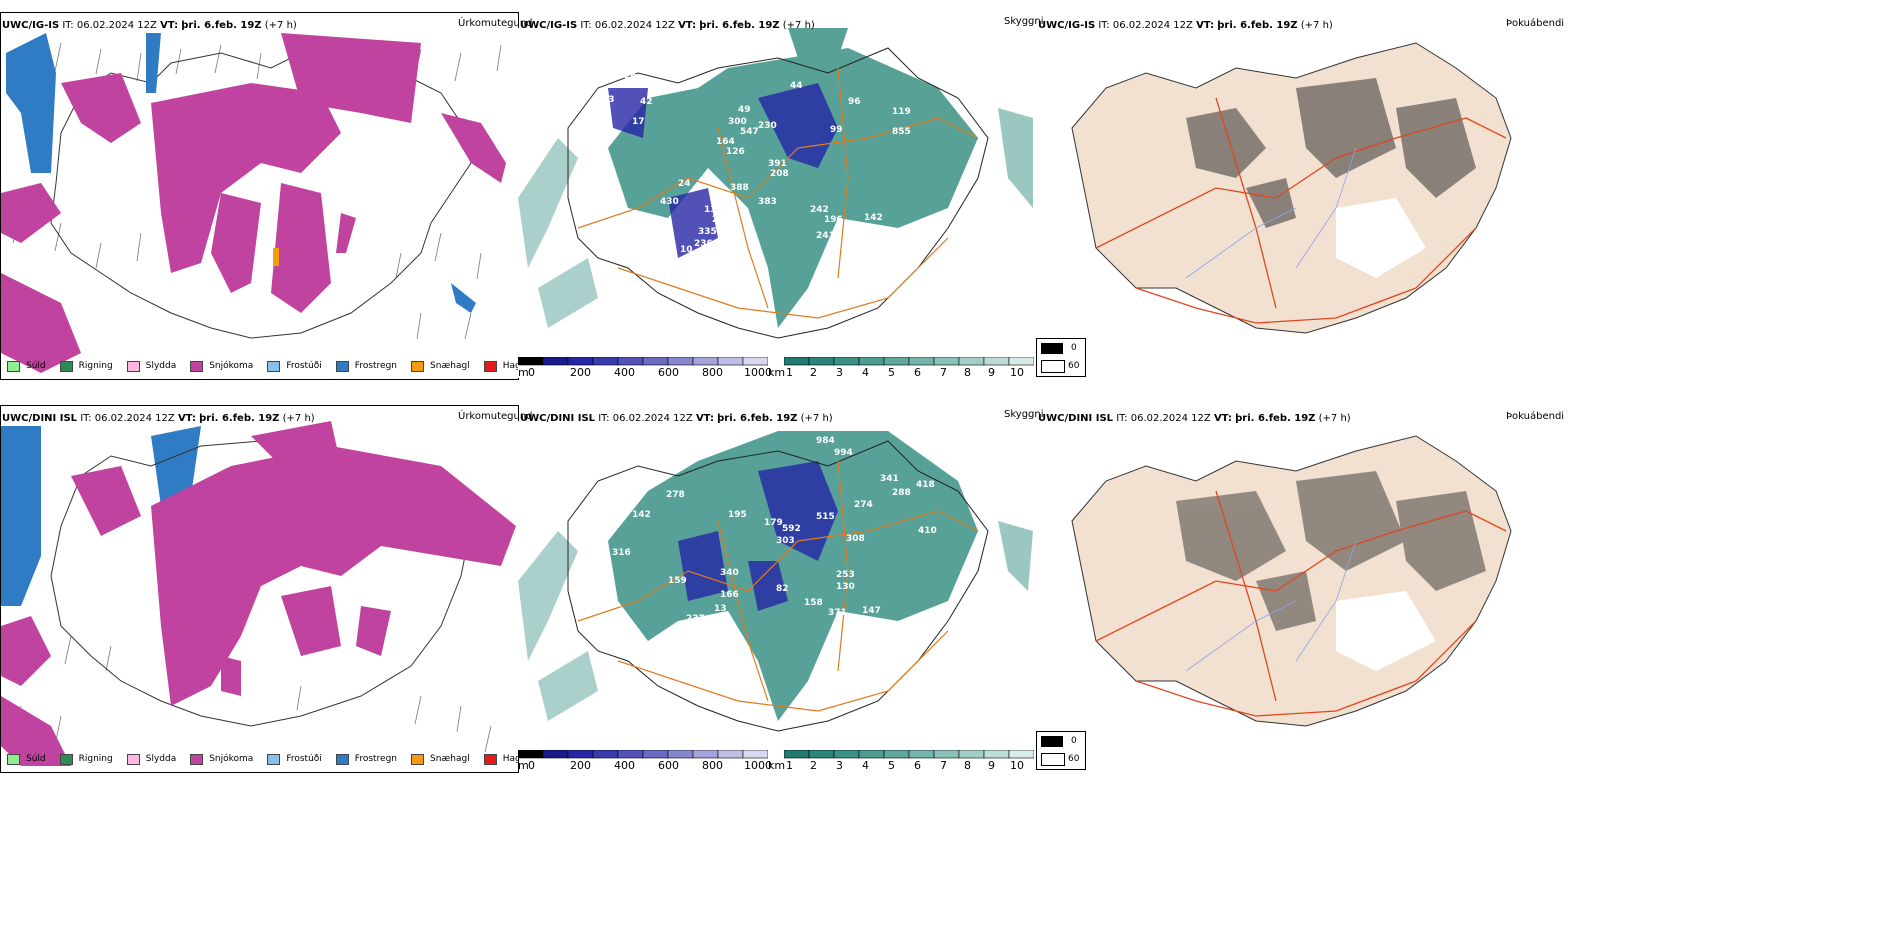 The height and width of the screenshot is (950, 1900). What do you see at coordinates (796, 86) in the screenshot?
I see `ceiling-label: 44` at bounding box center [796, 86].